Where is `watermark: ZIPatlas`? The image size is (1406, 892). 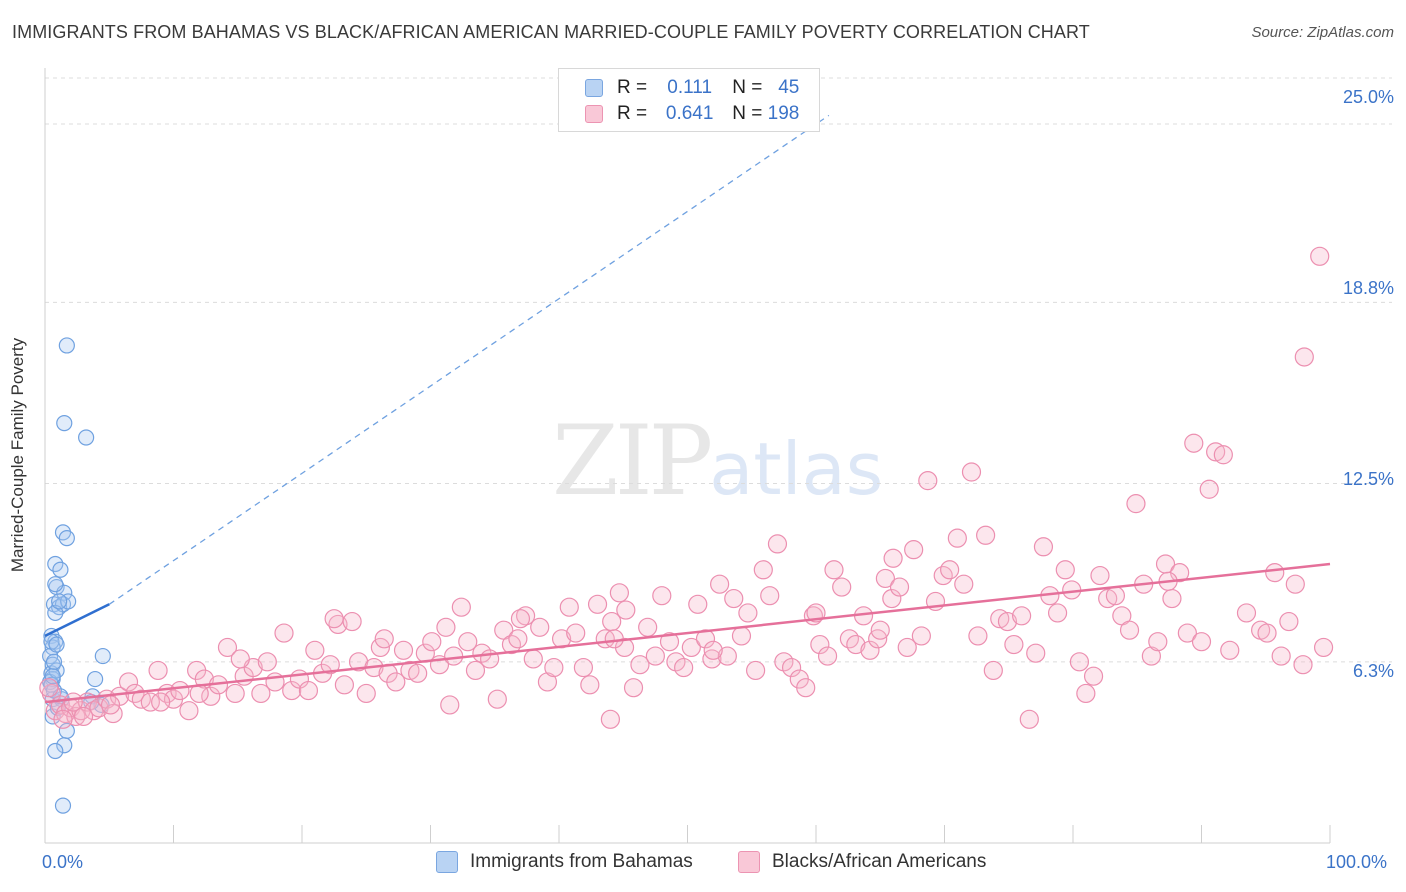
watermark: ZIPatlas is located at coordinates (717, 461).